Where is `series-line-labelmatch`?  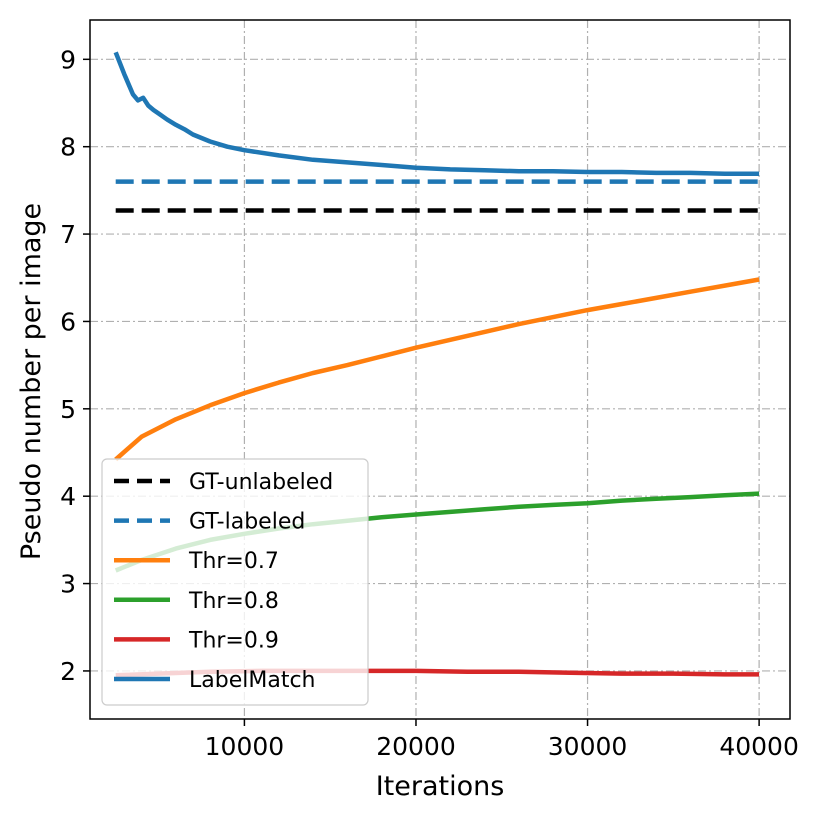
series-line-labelmatch is located at coordinates (436, 114).